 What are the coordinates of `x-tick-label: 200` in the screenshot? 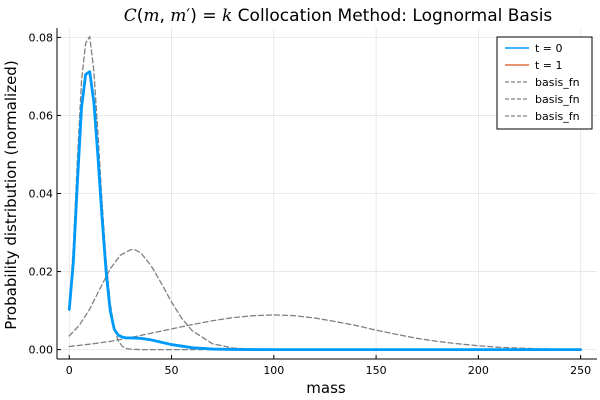 It's located at (478, 370).